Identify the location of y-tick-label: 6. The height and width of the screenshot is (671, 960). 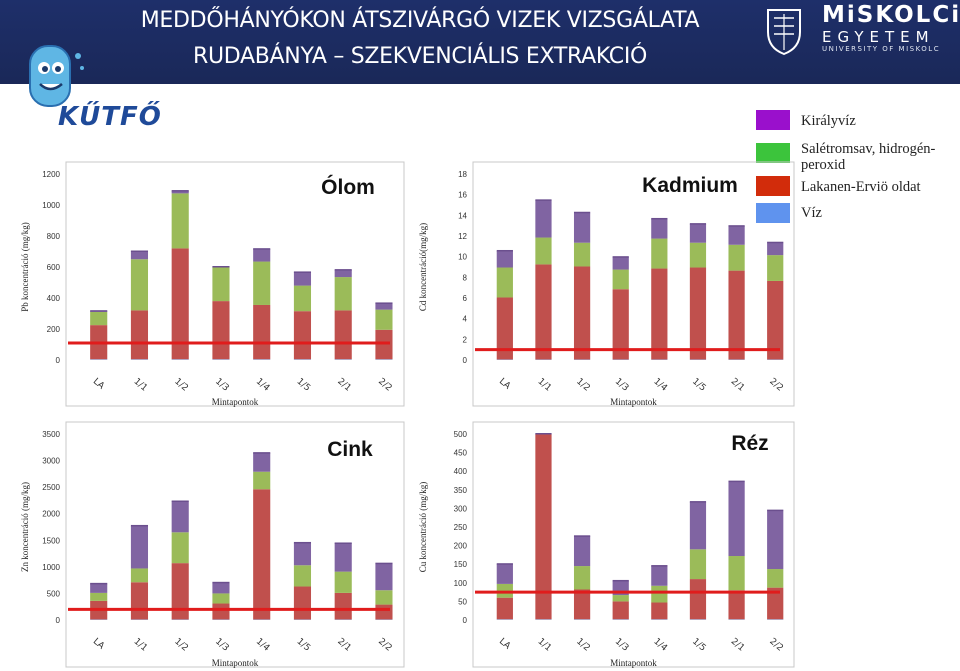
(465, 298).